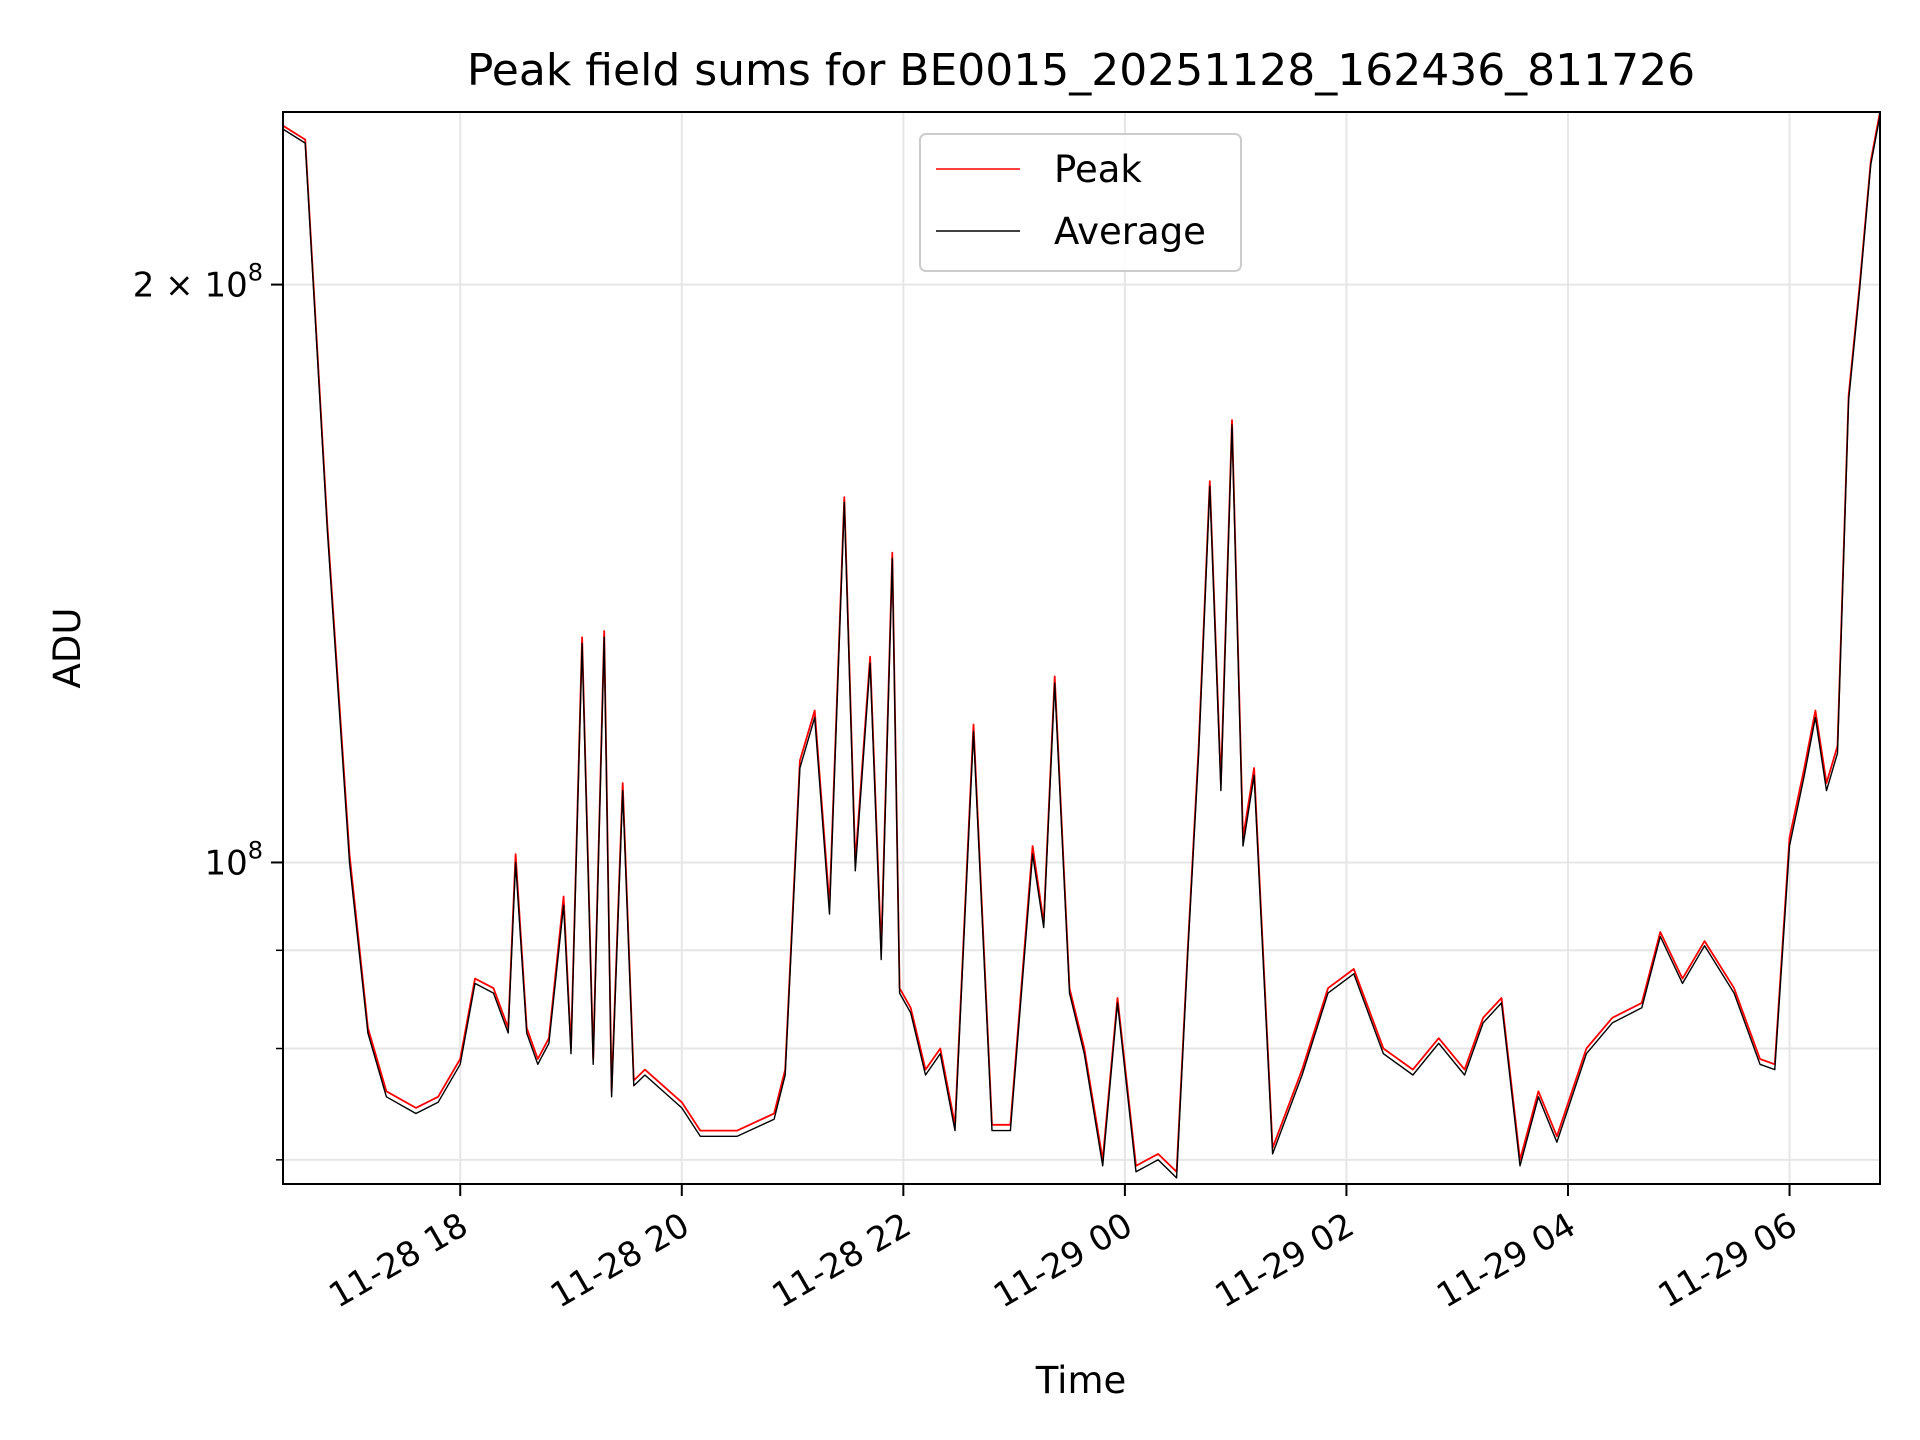  What do you see at coordinates (1081, 1380) in the screenshot?
I see `x-axis-label: Time` at bounding box center [1081, 1380].